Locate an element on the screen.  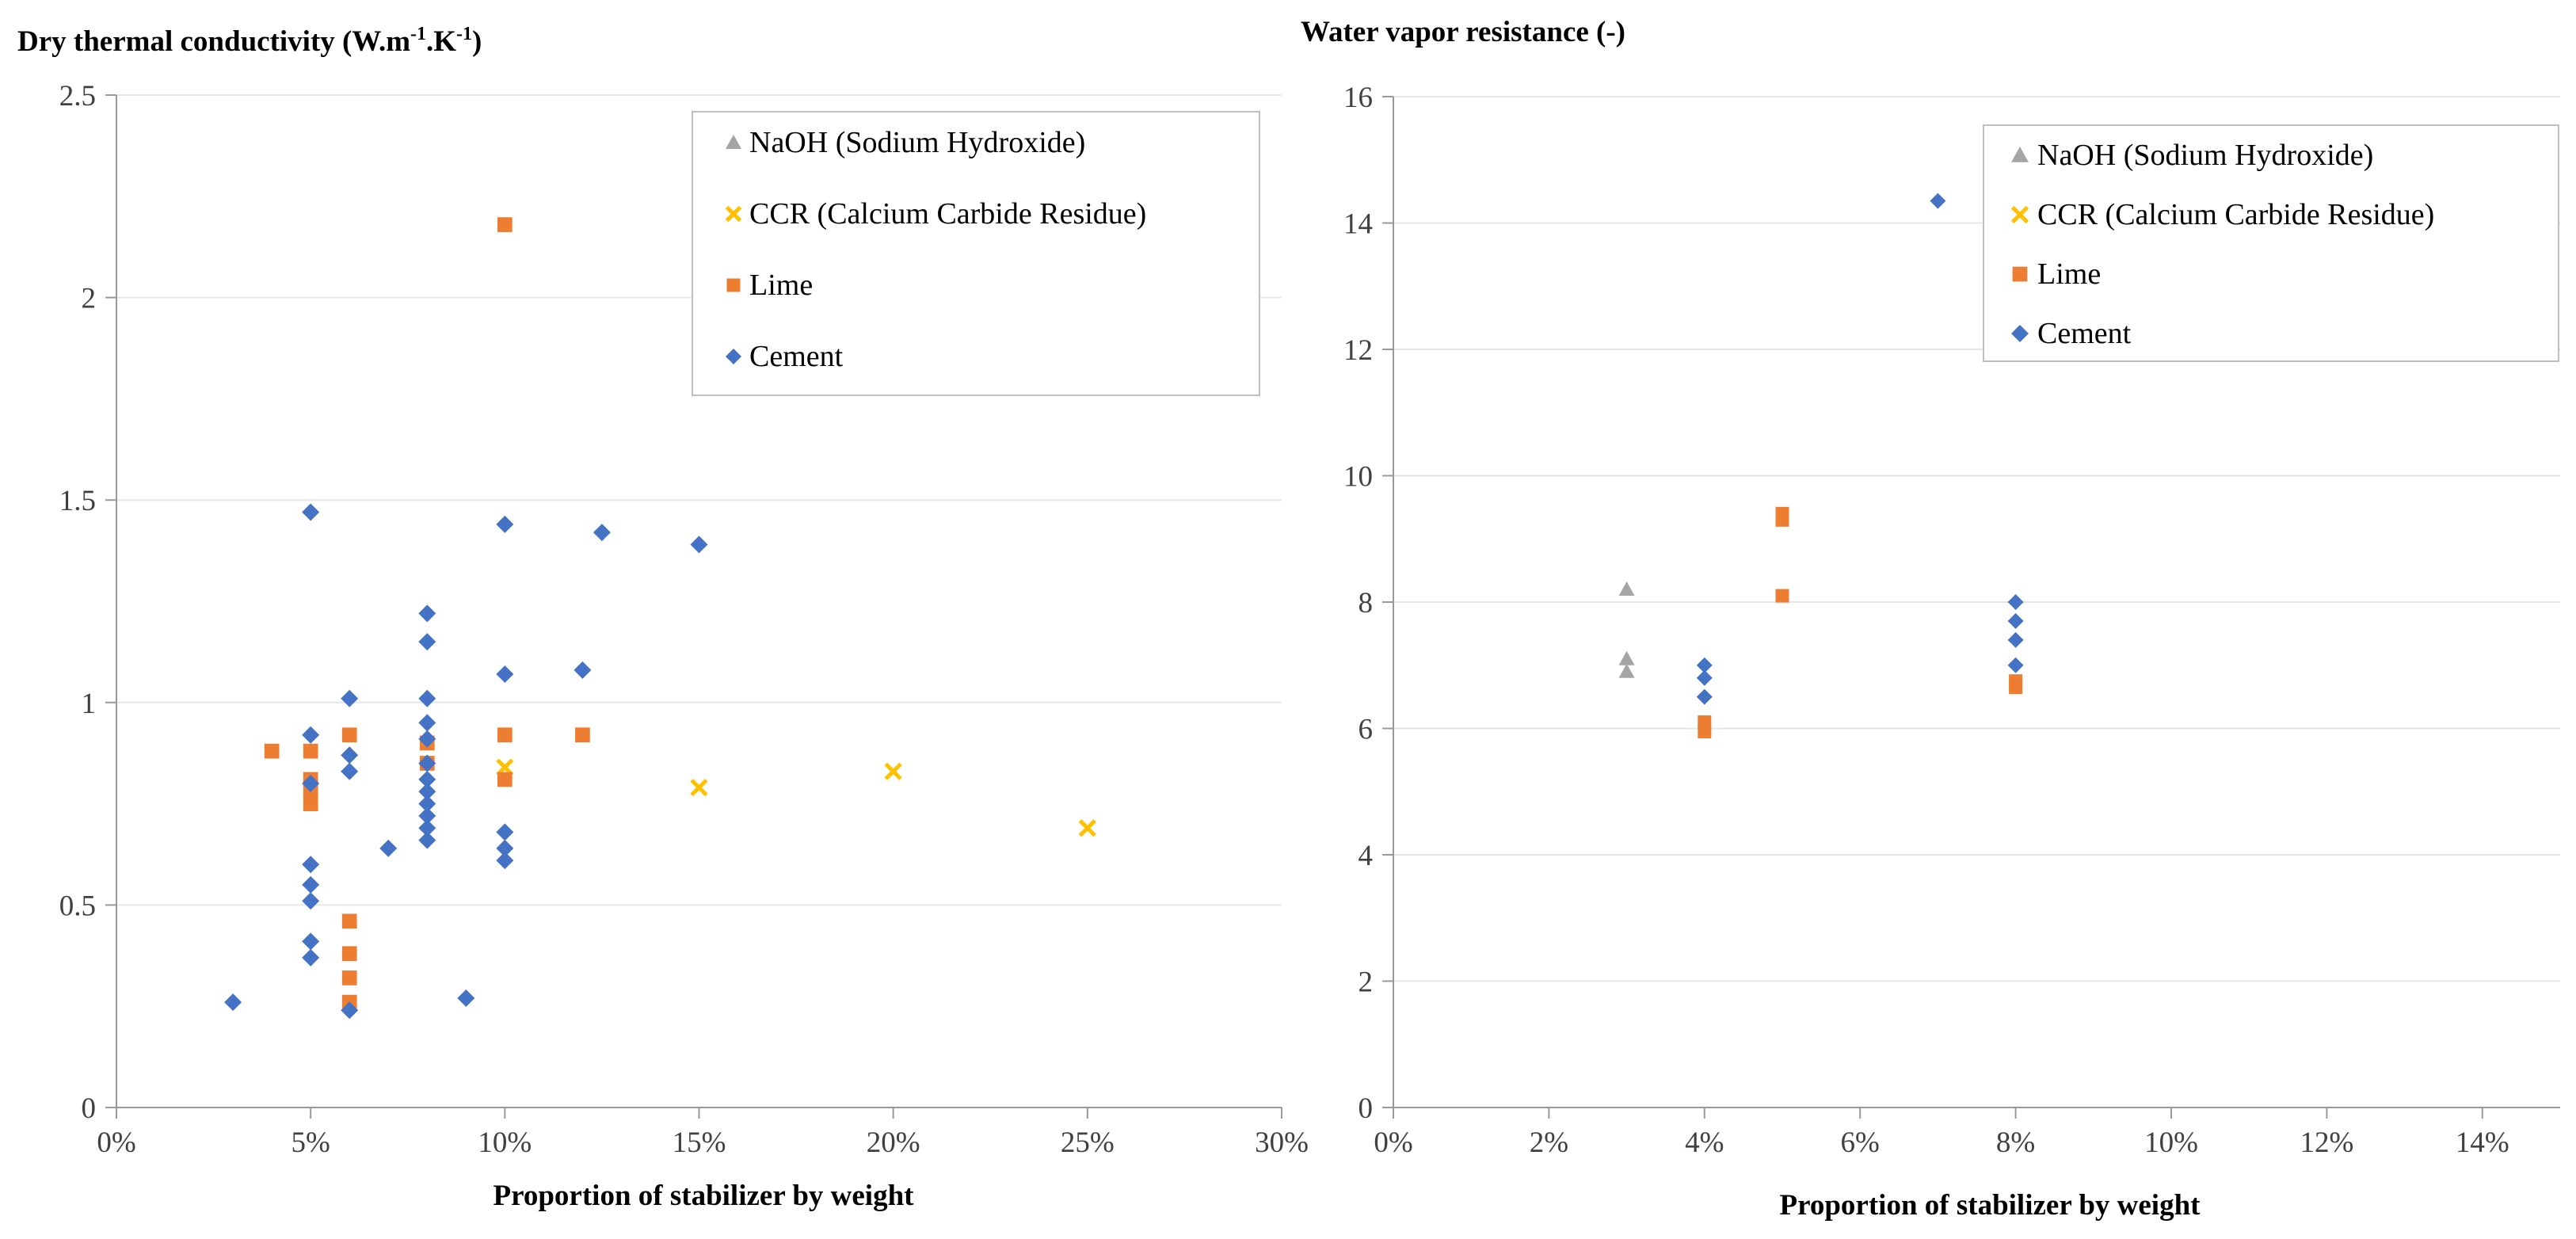
y-tick-label: 4 is located at coordinates (1366, 856).